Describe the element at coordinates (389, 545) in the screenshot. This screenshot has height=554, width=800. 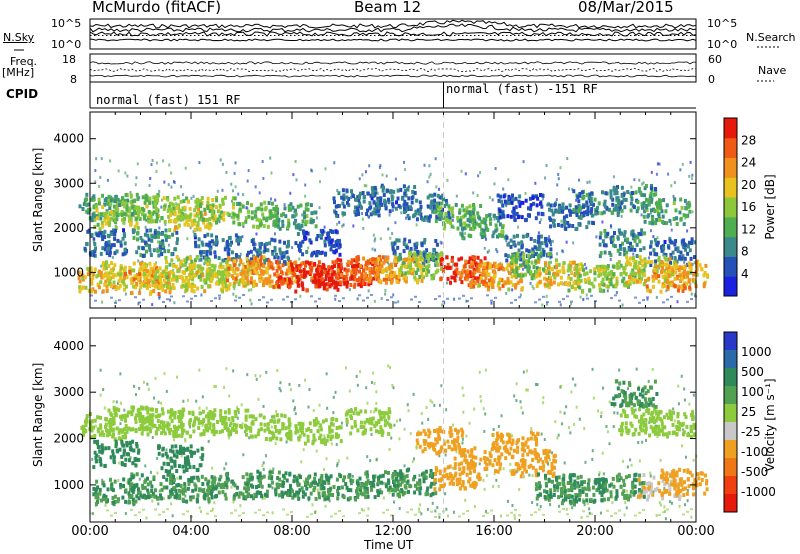
I see `x-axis-title: Time UT` at that location.